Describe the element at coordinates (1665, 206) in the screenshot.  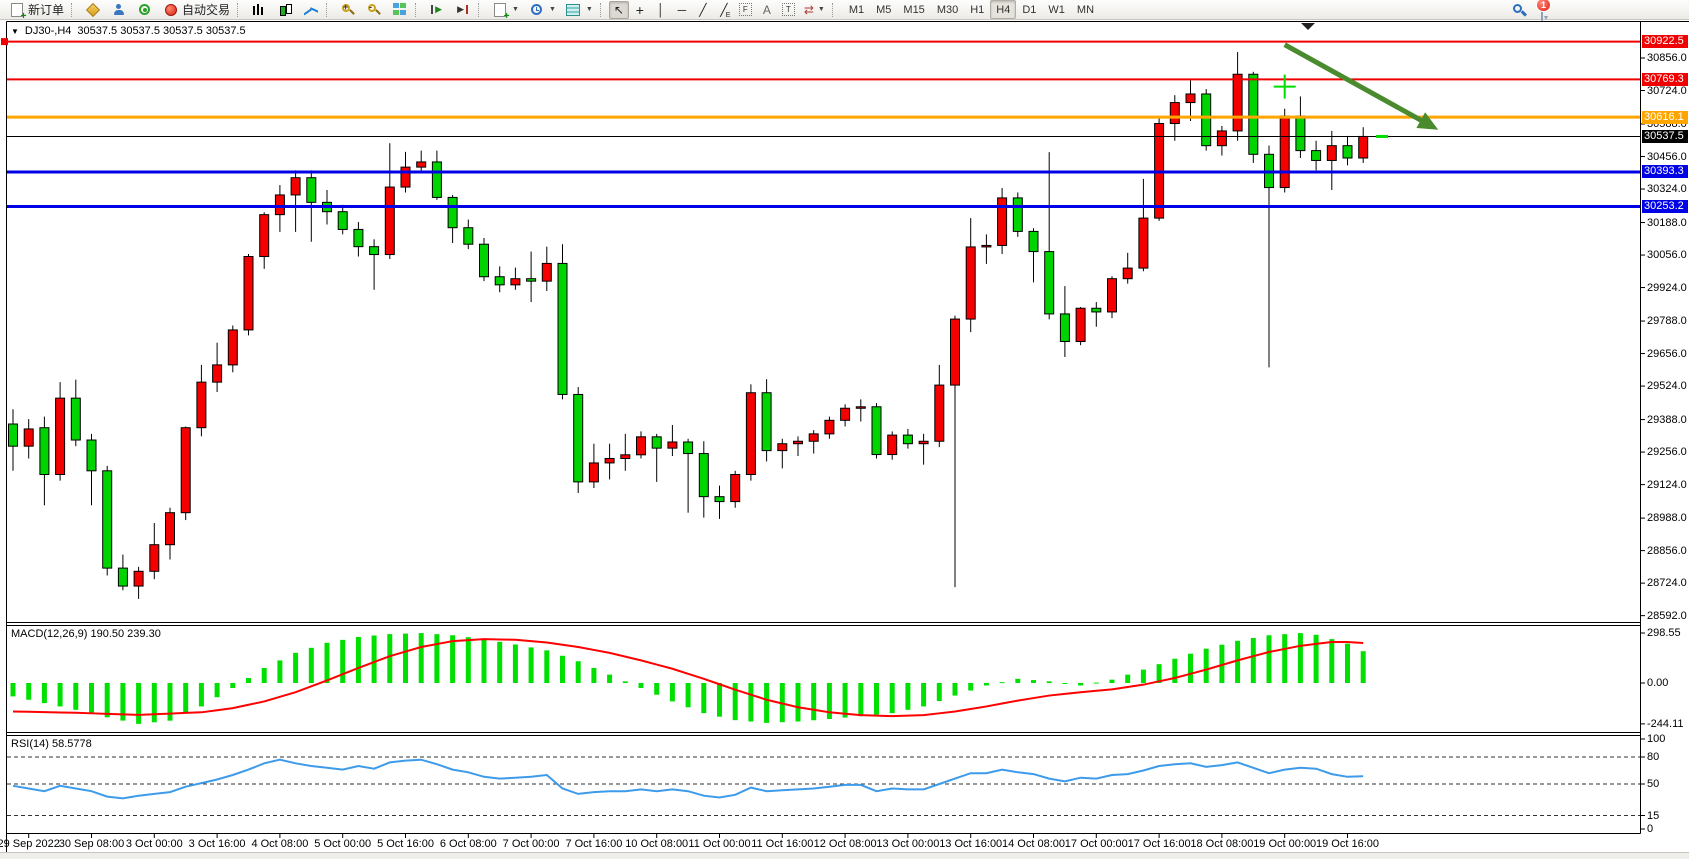
I see `price-level-badge: 30253.2` at that location.